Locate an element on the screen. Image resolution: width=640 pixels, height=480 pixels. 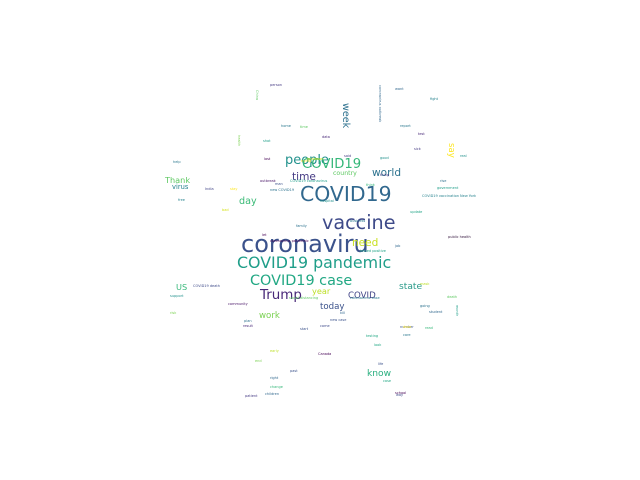
word: month is located at coordinates (457, 311).